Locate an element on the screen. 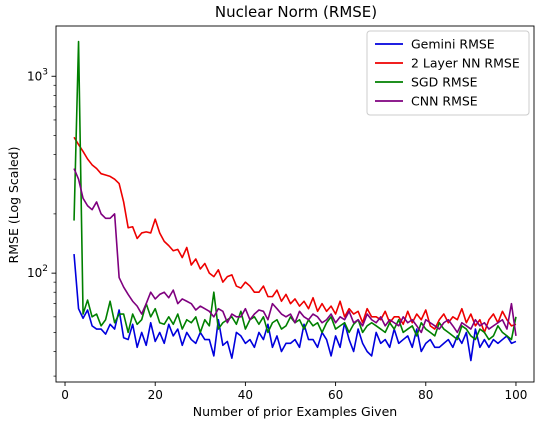 The width and height of the screenshot is (535, 427). x-tick-label: 40 is located at coordinates (245, 395).